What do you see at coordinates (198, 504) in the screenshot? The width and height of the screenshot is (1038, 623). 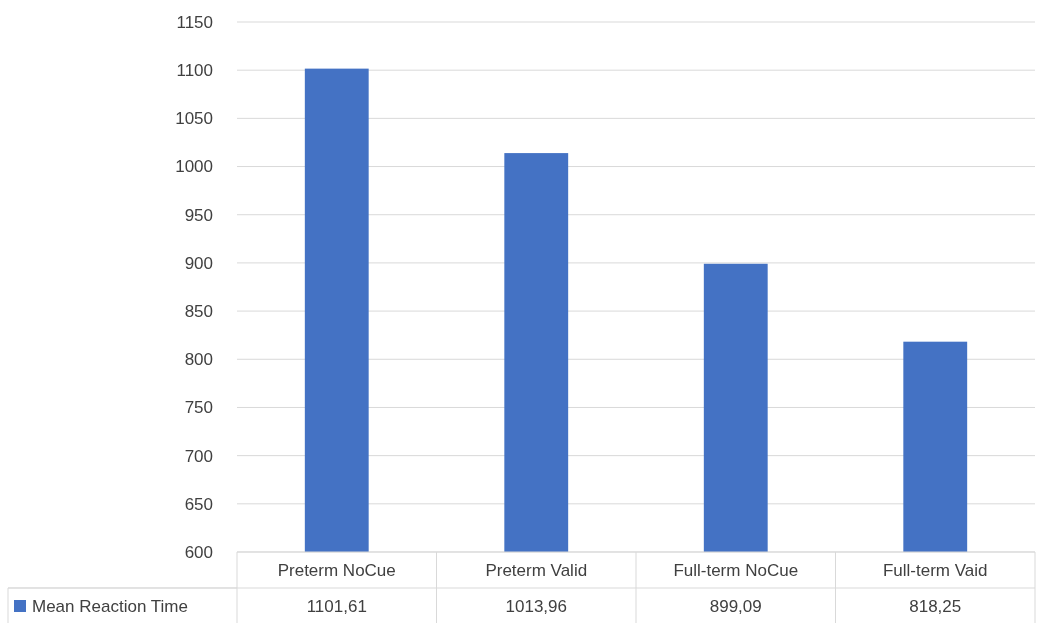 I see `y-tick-label: 650` at bounding box center [198, 504].